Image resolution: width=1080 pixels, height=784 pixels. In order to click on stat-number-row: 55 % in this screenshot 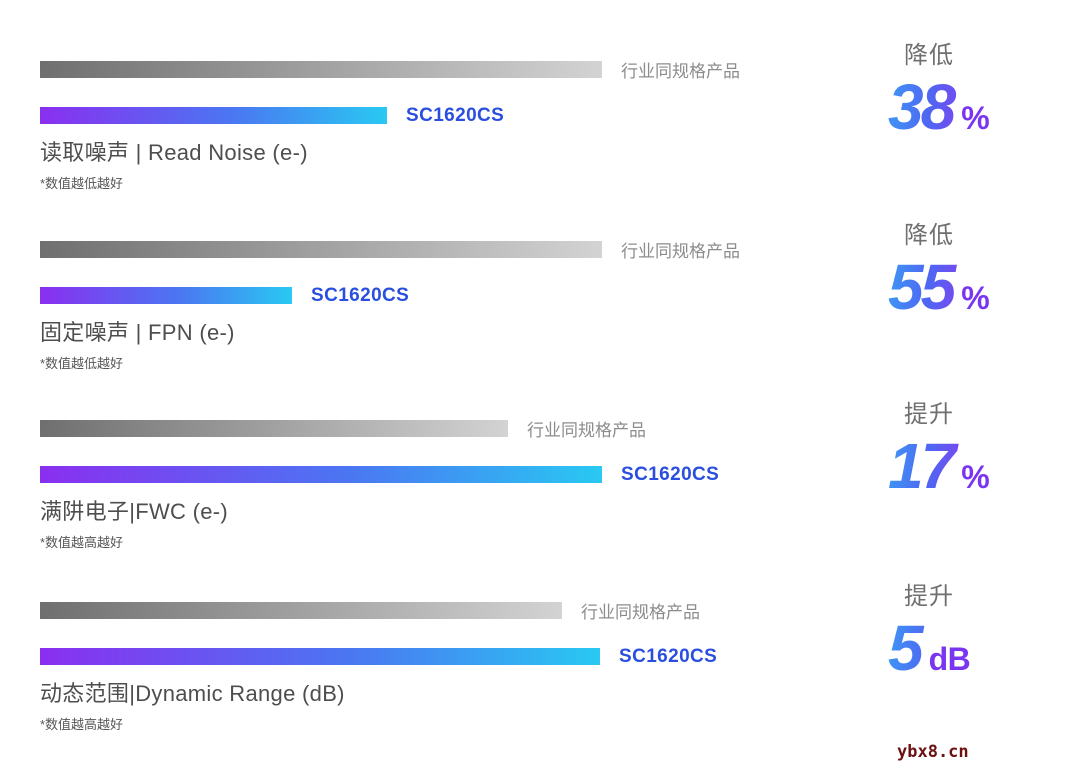, I will do `click(975, 287)`.